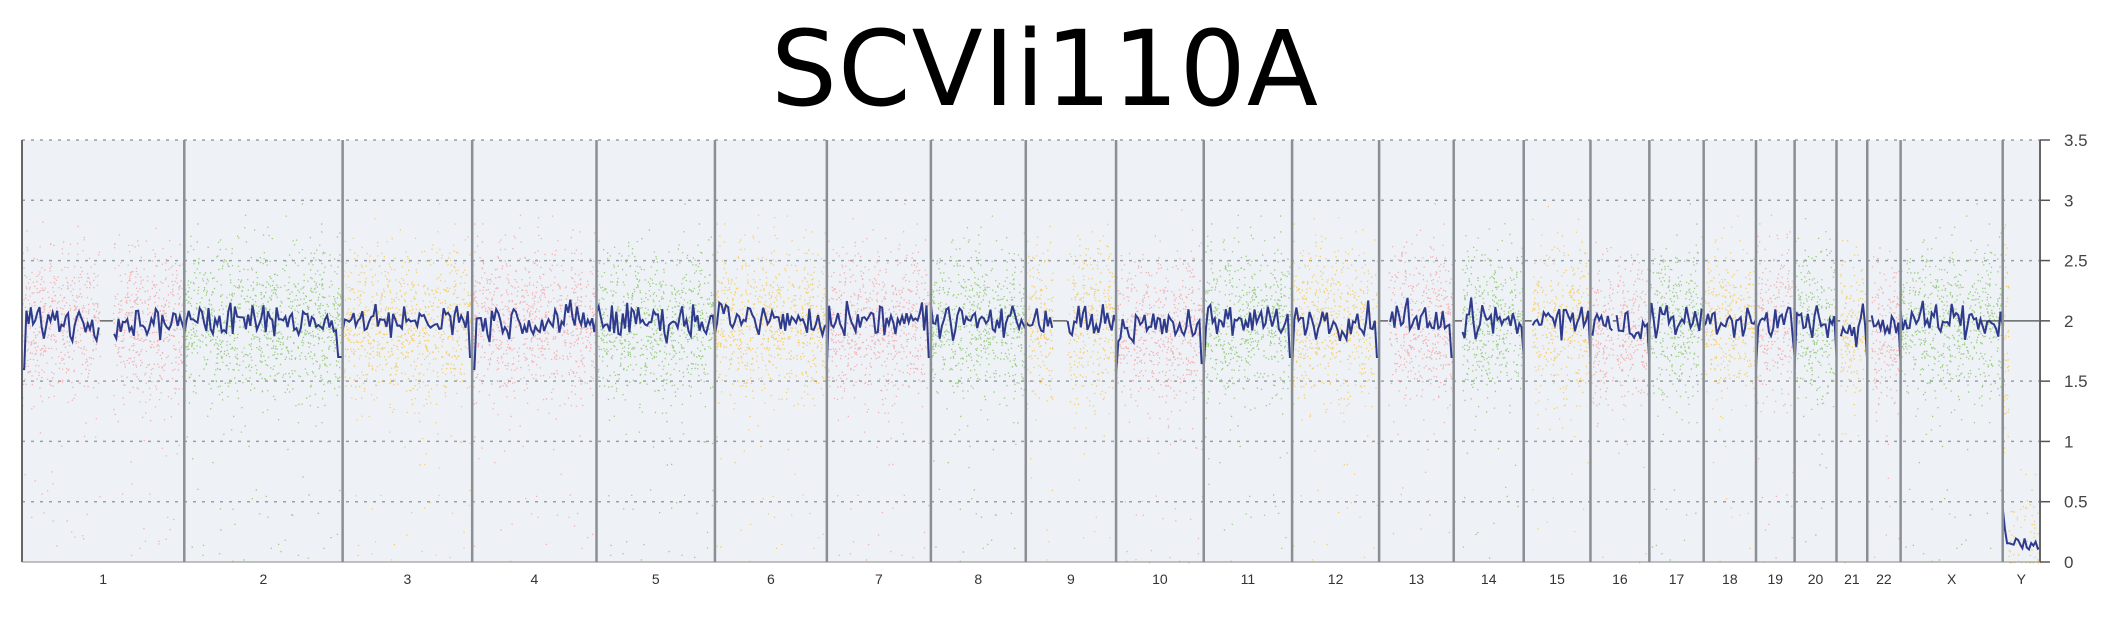 The height and width of the screenshot is (636, 2124). Describe the element at coordinates (2076, 502) in the screenshot. I see `y-tick-label: 0.5` at that location.